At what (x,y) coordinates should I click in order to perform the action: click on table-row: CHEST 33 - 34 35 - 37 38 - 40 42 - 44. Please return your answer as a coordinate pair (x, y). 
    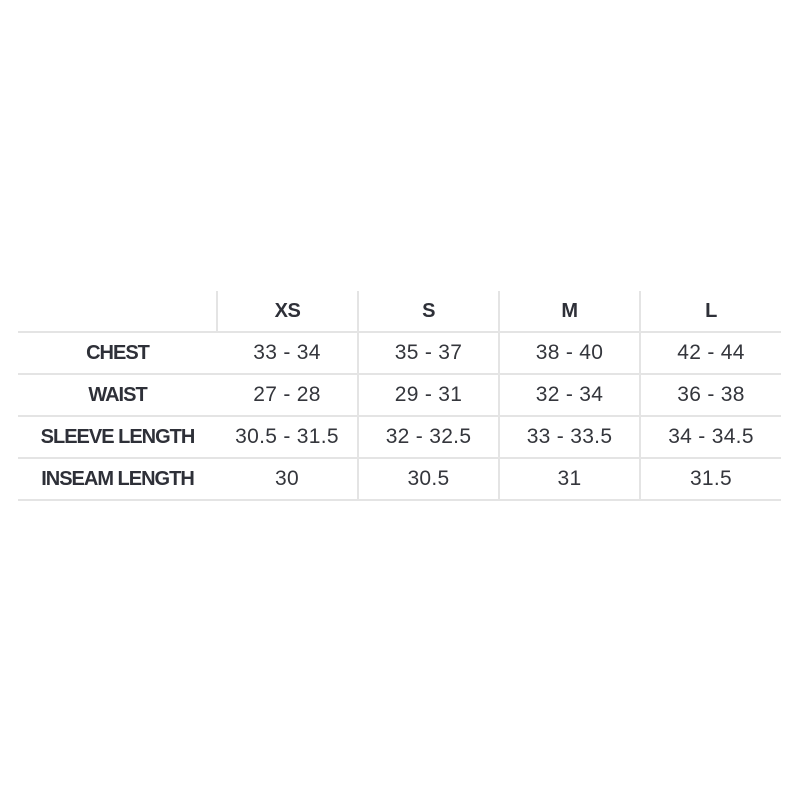
    Looking at the image, I should click on (399, 353).